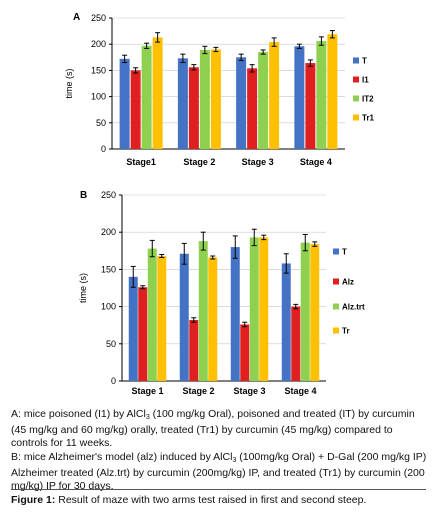 Image resolution: width=435 pixels, height=519 pixels. What do you see at coordinates (141, 162) in the screenshot?
I see `x-tick-label: Stage1` at bounding box center [141, 162].